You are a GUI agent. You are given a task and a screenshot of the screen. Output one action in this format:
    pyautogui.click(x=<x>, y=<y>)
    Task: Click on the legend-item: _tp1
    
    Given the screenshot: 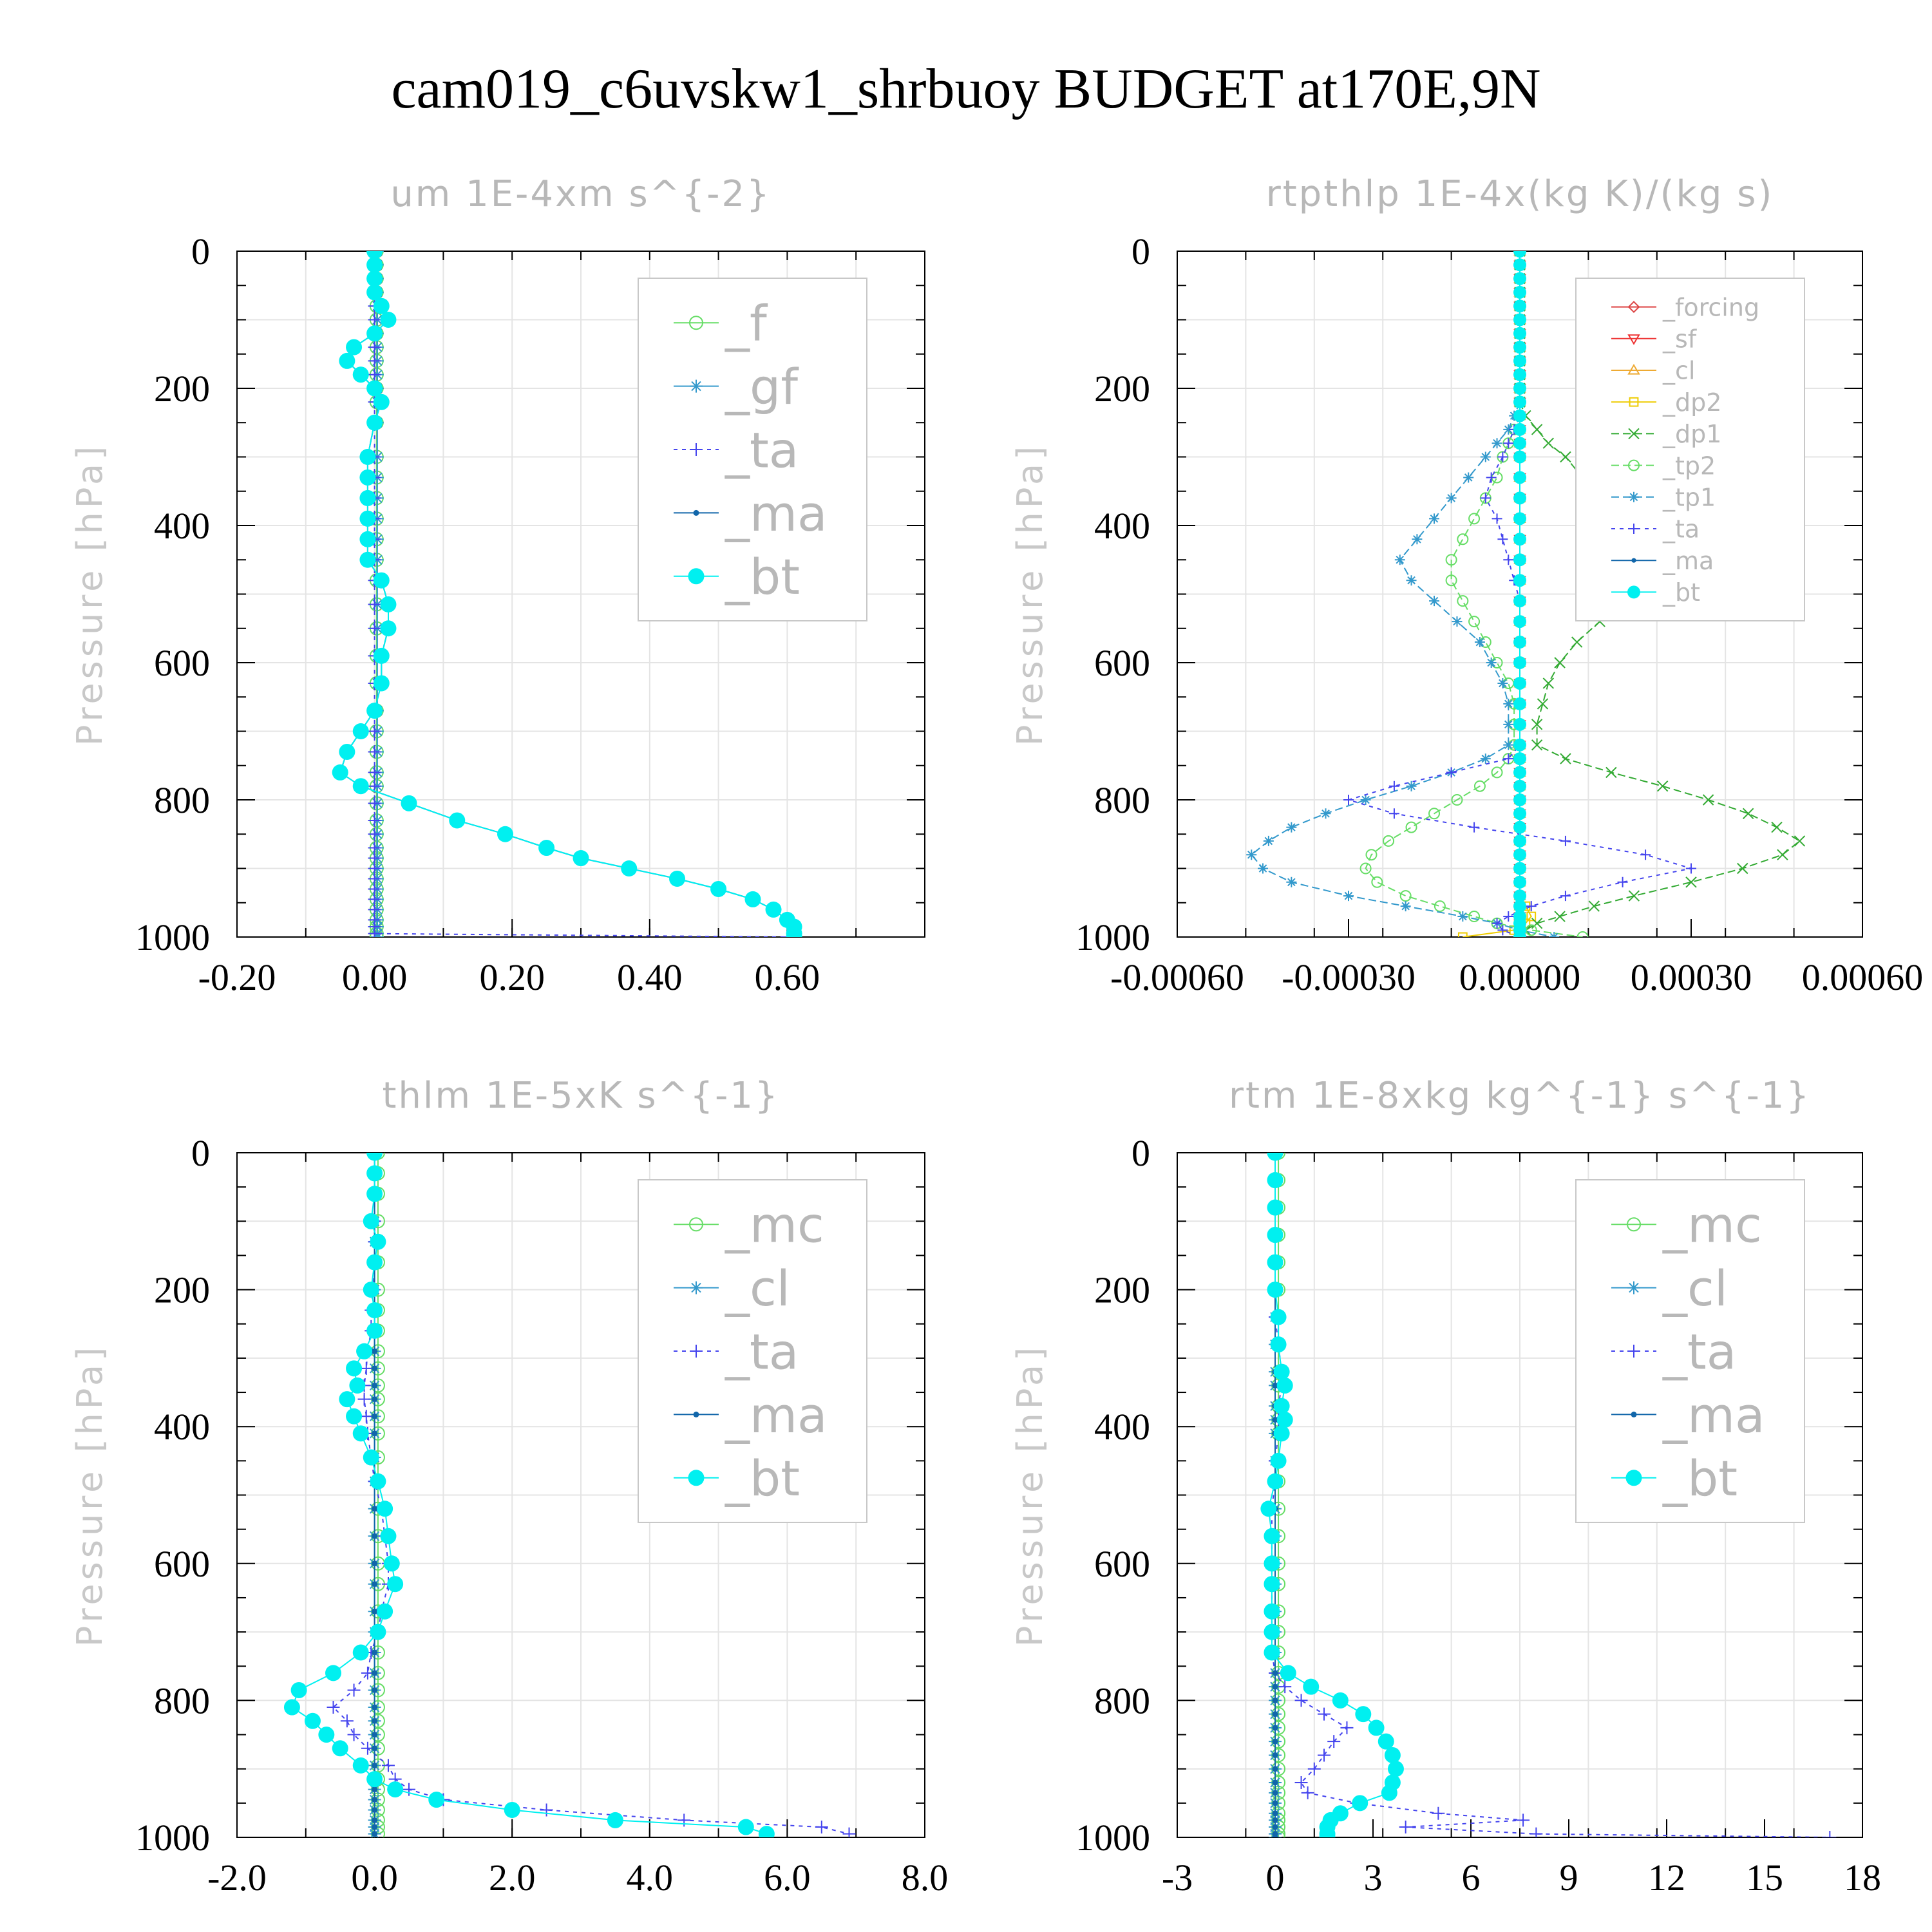 What is the action you would take?
    pyautogui.click(x=1663, y=497)
    